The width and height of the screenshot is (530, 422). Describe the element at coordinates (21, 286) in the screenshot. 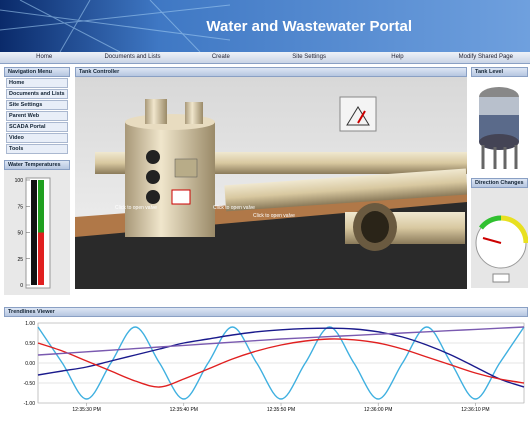

I see `gauge-tick-label: 0` at that location.